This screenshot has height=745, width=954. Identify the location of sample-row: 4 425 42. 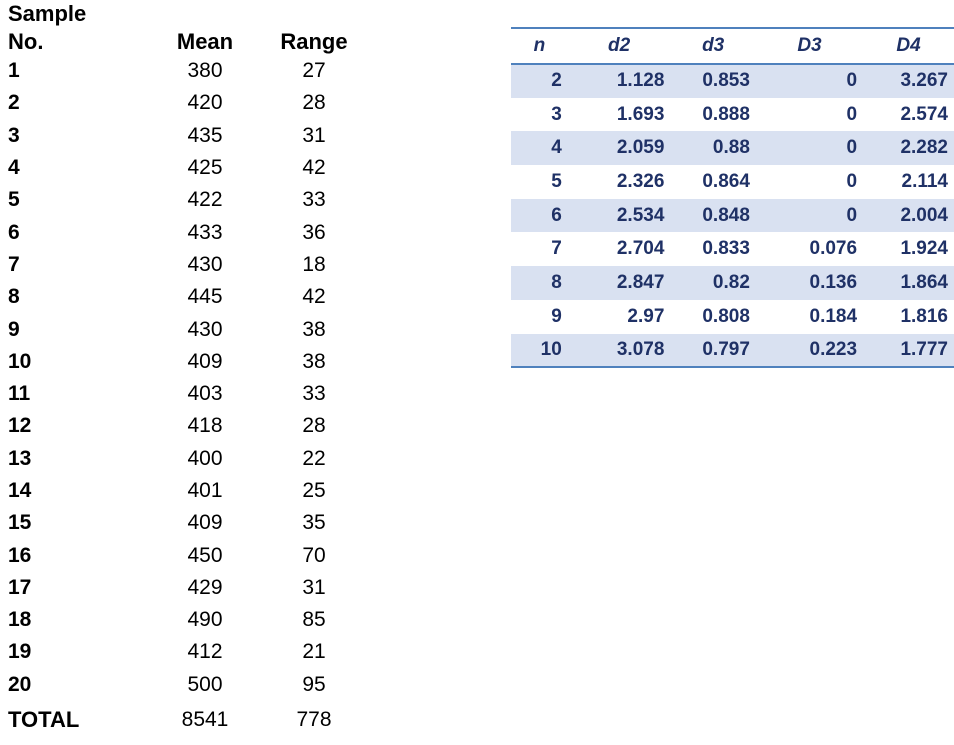
(191, 168).